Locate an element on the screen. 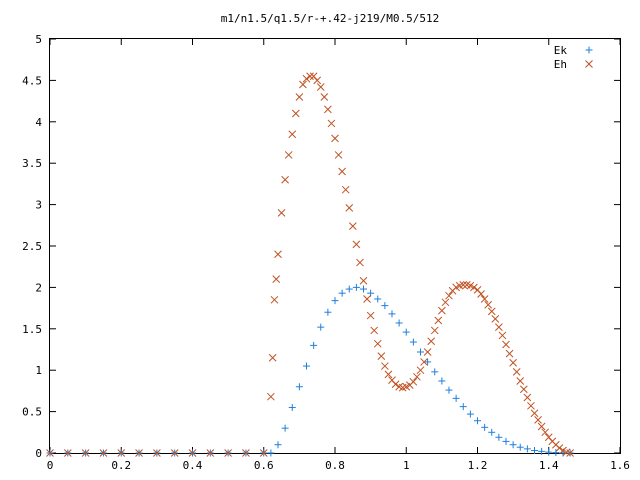  x-tick-label: 0 is located at coordinates (50, 465).